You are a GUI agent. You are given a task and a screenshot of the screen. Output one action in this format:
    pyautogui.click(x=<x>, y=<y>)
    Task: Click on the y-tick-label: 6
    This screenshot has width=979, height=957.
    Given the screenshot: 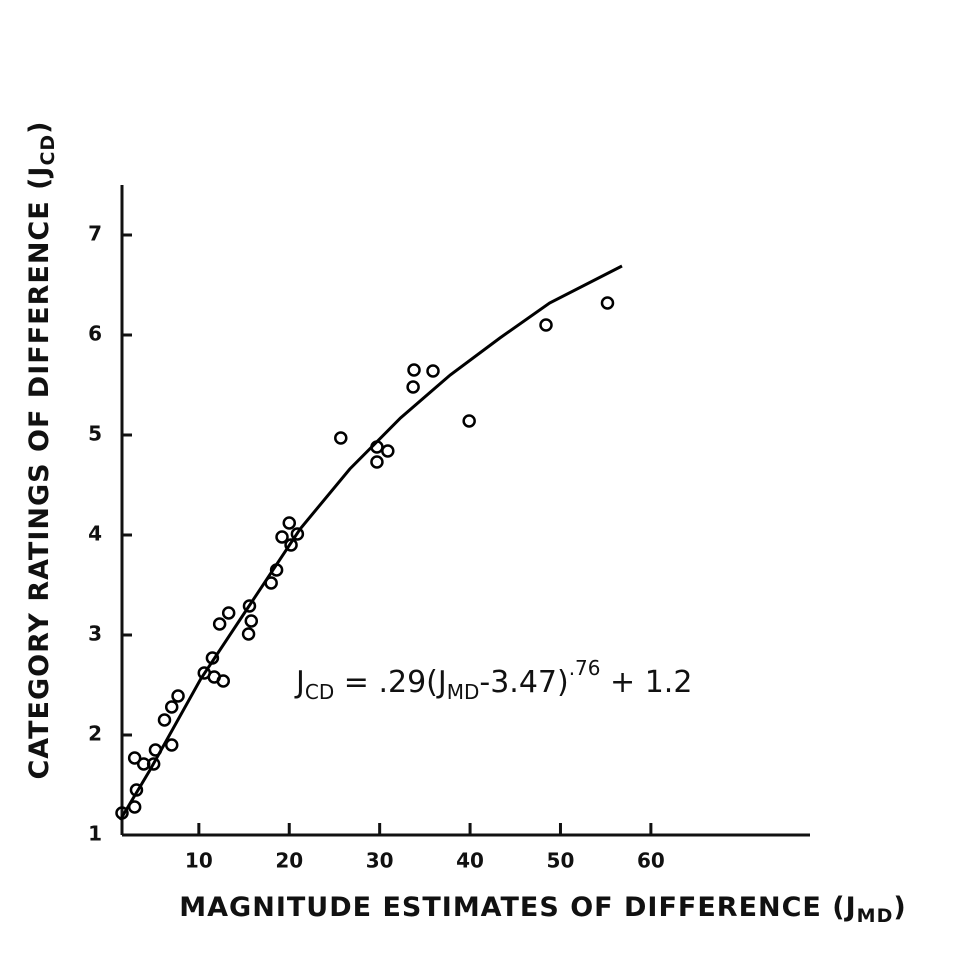 What is the action you would take?
    pyautogui.click(x=95, y=334)
    